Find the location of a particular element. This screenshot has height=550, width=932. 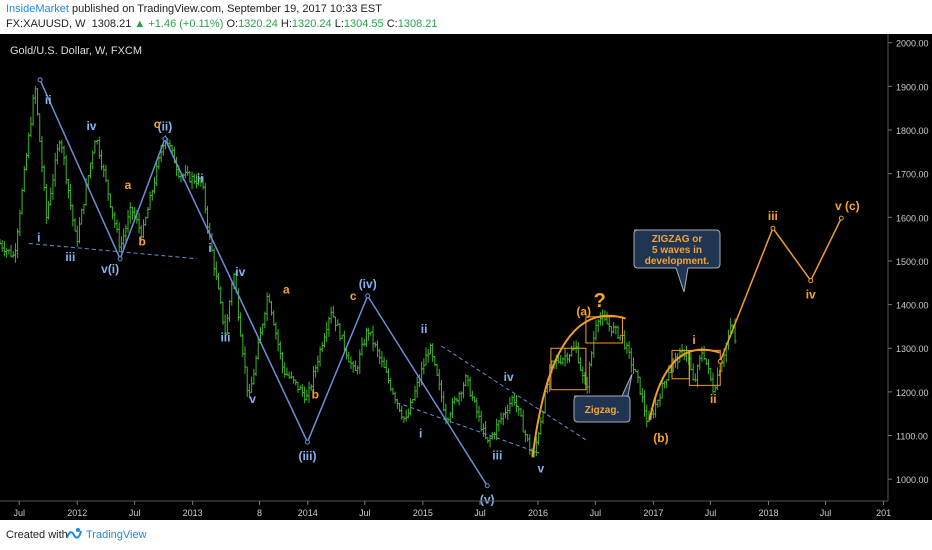

wave-label-orange: (a) is located at coordinates (583, 312).